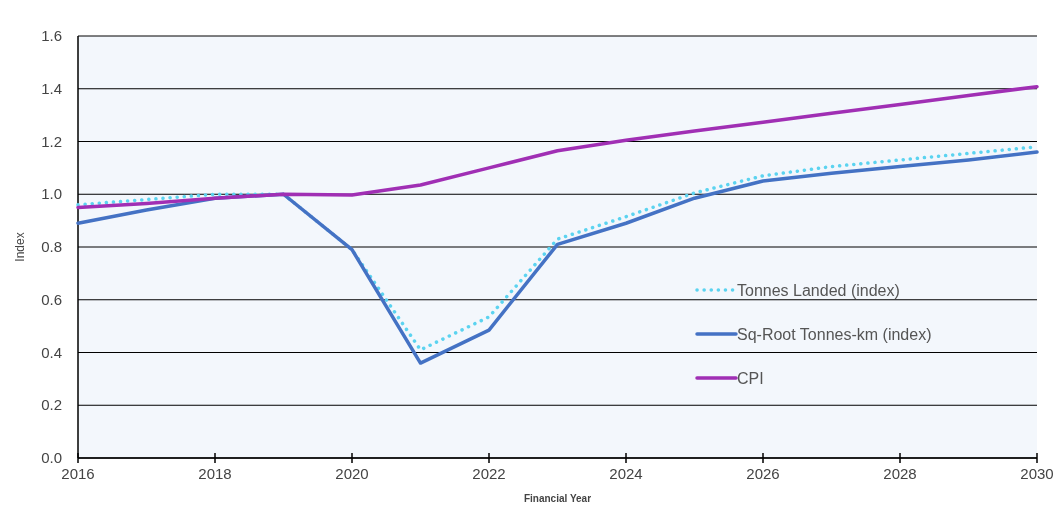 The height and width of the screenshot is (508, 1063). What do you see at coordinates (51, 141) in the screenshot?
I see `y-tick-label: 1.2` at bounding box center [51, 141].